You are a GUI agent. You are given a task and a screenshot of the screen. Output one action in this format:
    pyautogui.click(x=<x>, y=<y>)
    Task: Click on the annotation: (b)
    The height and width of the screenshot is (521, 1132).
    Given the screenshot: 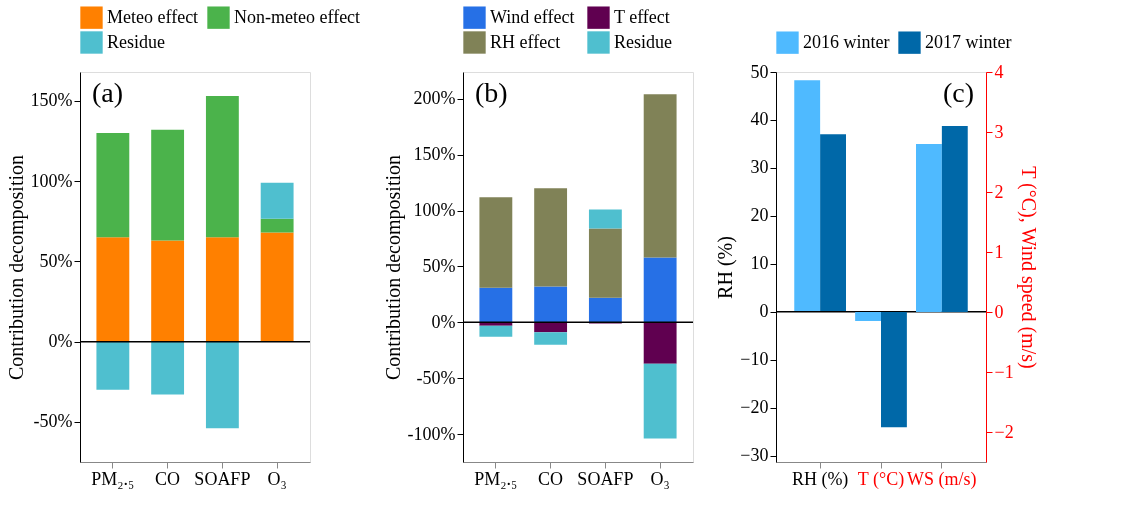 What is the action you would take?
    pyautogui.click(x=491, y=92)
    